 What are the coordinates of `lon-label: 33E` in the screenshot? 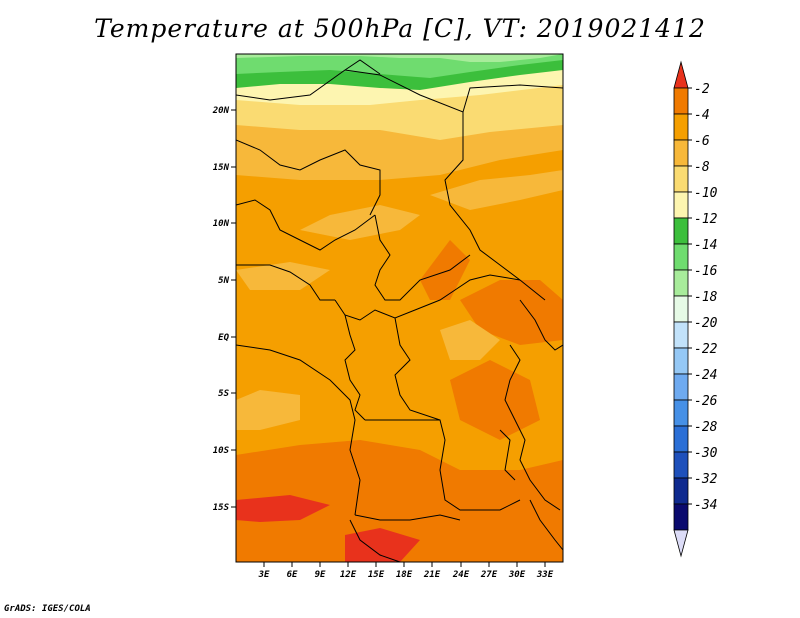 It's located at (545, 575).